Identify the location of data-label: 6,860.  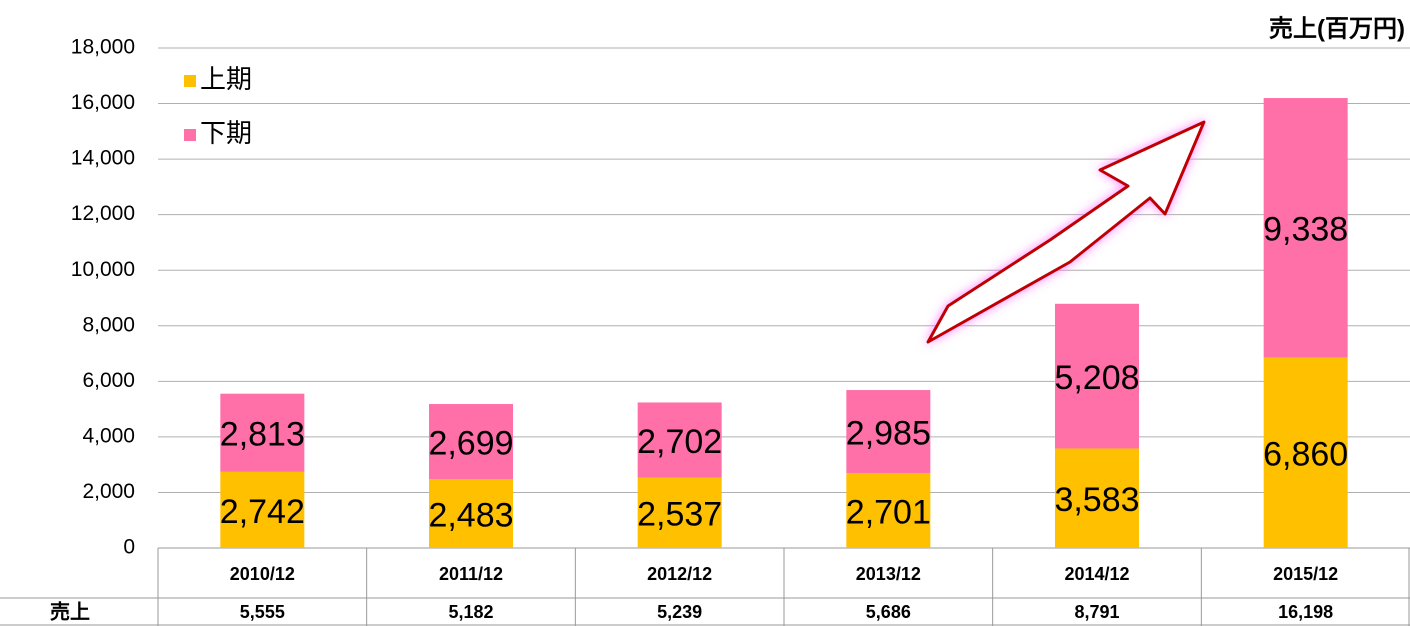
(1305, 455).